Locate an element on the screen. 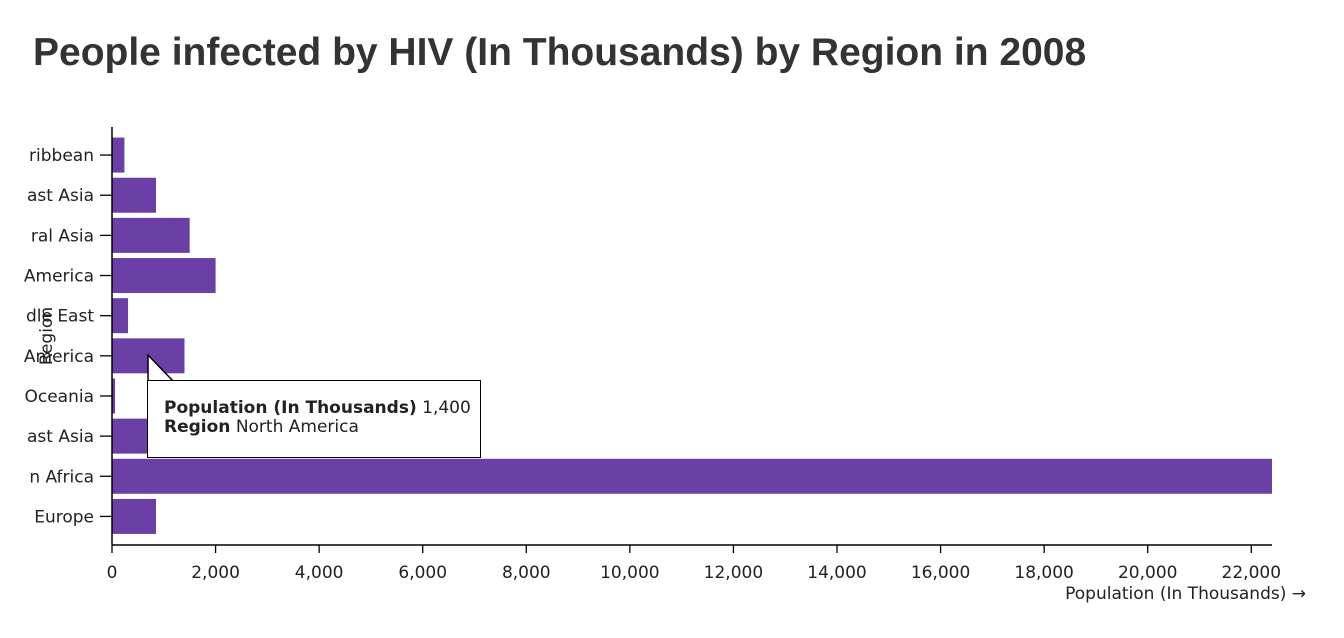  bar-south-east-asia is located at coordinates (133, 436).